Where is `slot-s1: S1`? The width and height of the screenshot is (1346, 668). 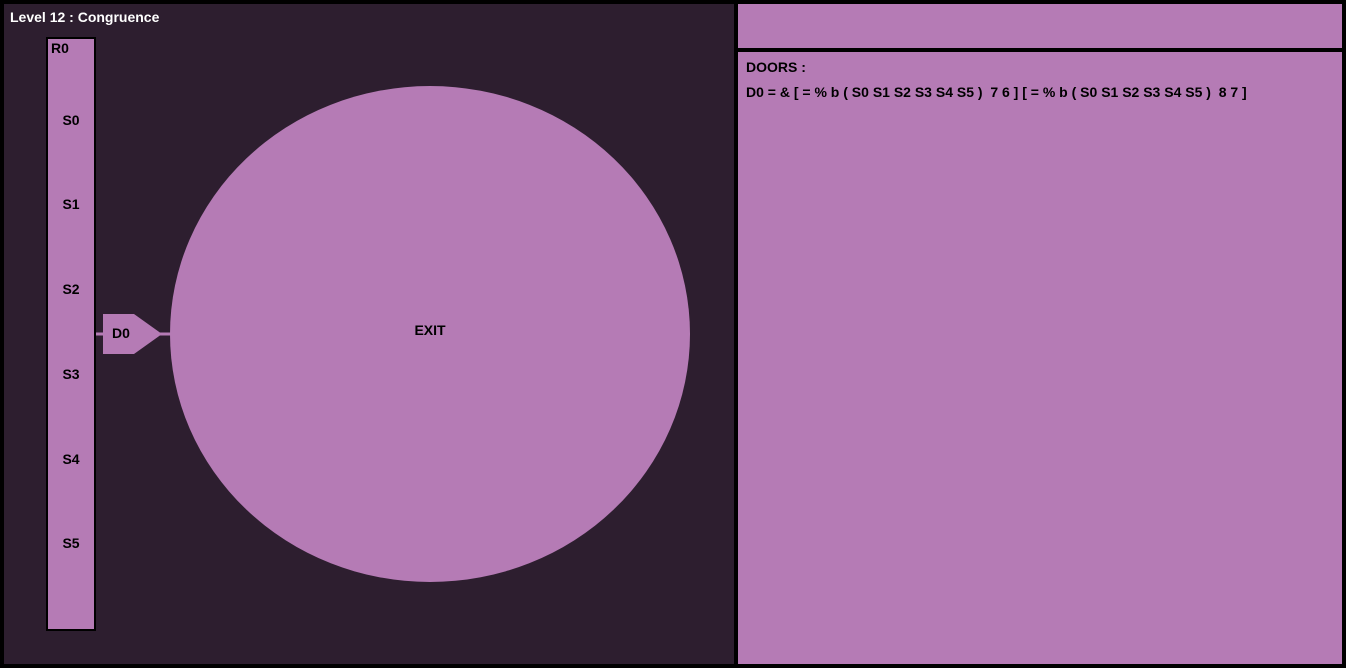
slot-s1: S1 is located at coordinates (71, 204).